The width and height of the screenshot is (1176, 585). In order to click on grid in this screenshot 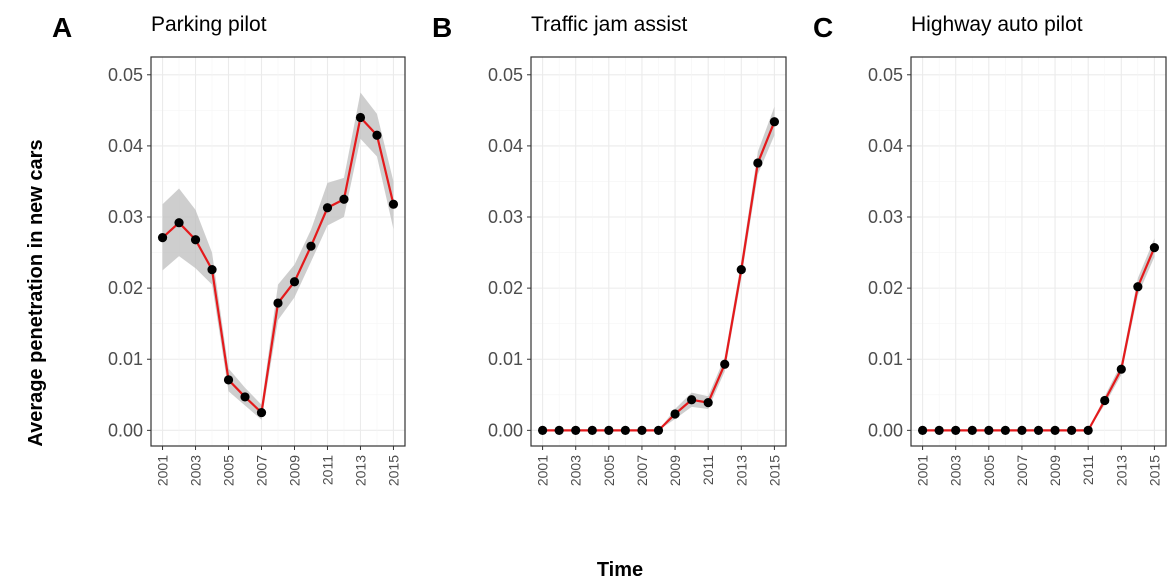, I will do `click(278, 251)`.